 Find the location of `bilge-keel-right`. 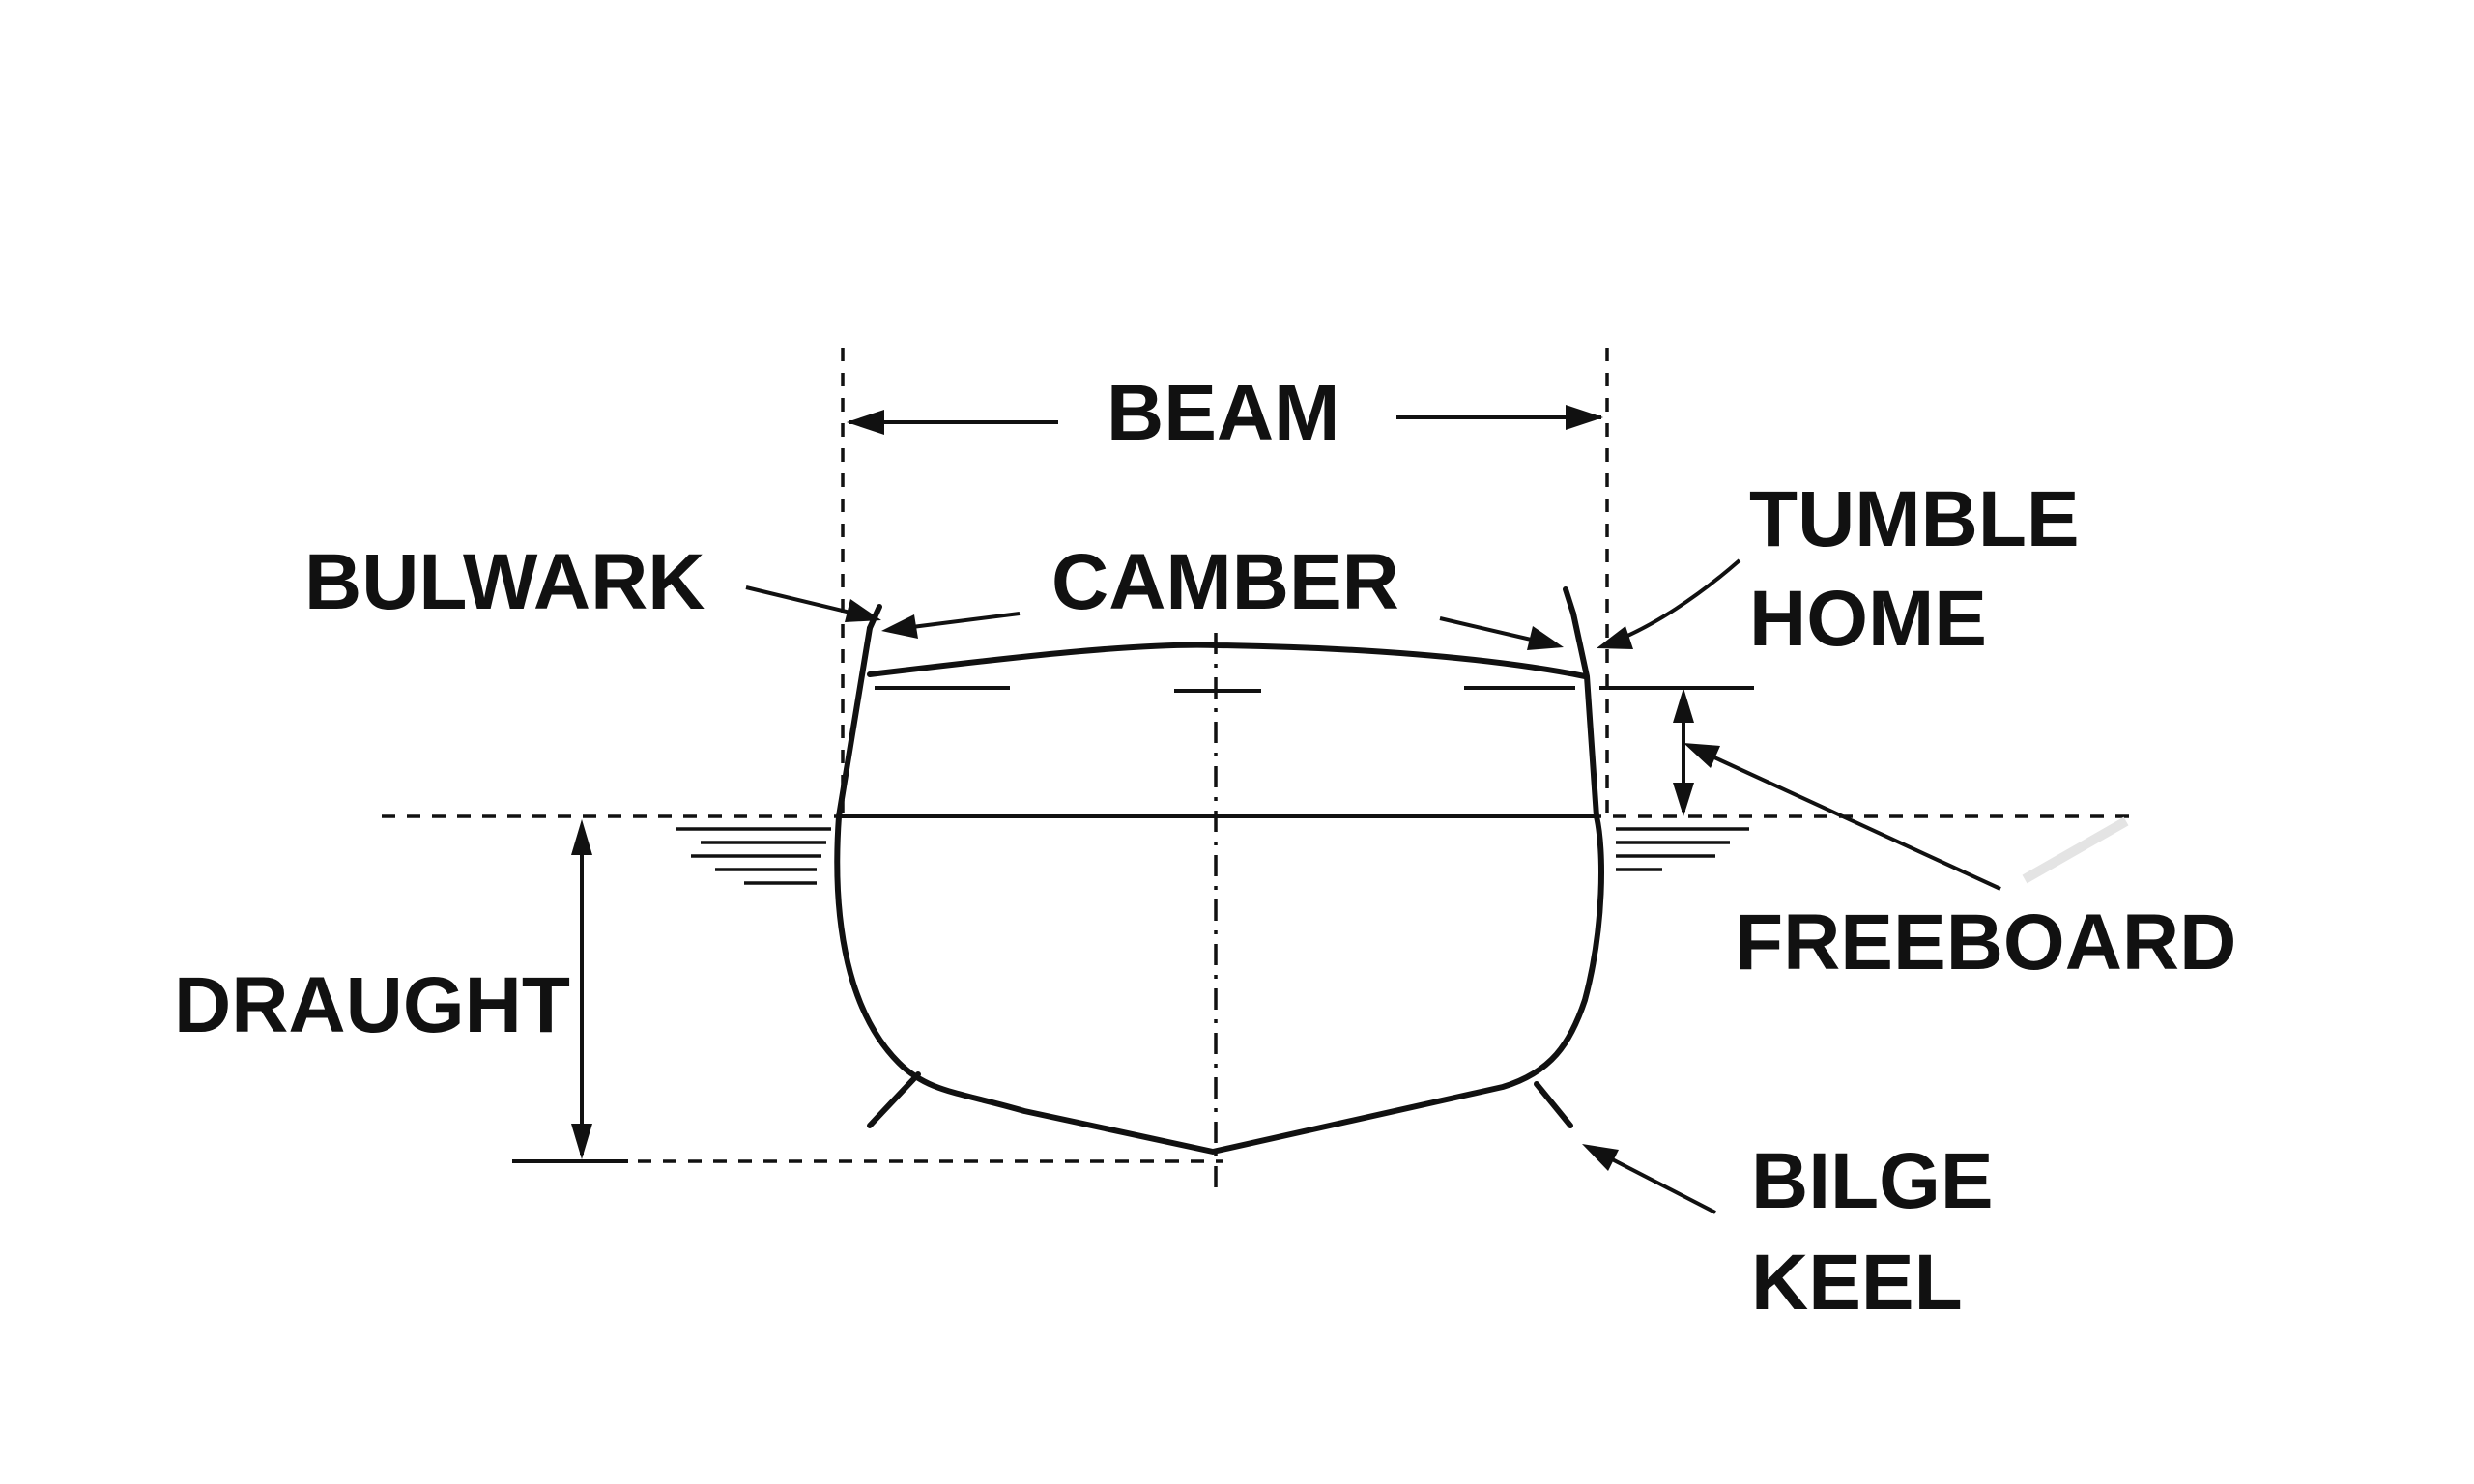

bilge-keel-right is located at coordinates (1554, 1104).